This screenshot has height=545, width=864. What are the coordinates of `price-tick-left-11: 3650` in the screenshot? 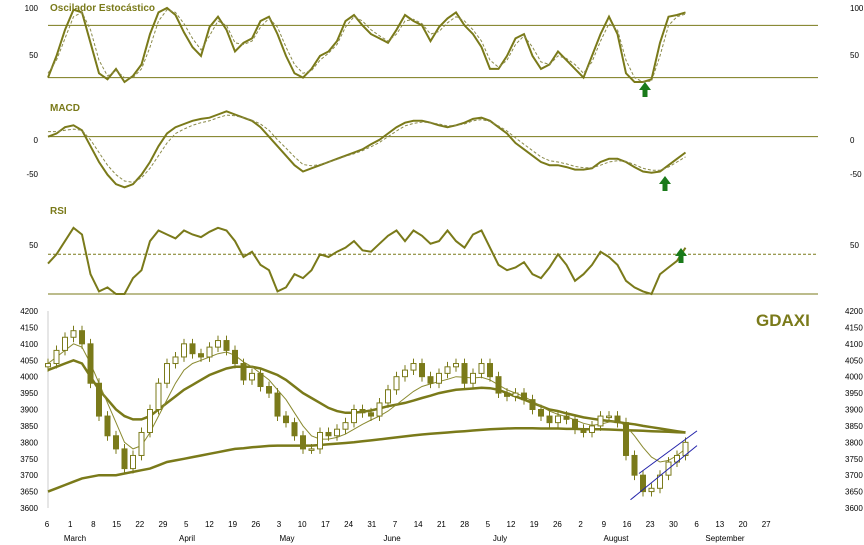 It's located at (29, 492).